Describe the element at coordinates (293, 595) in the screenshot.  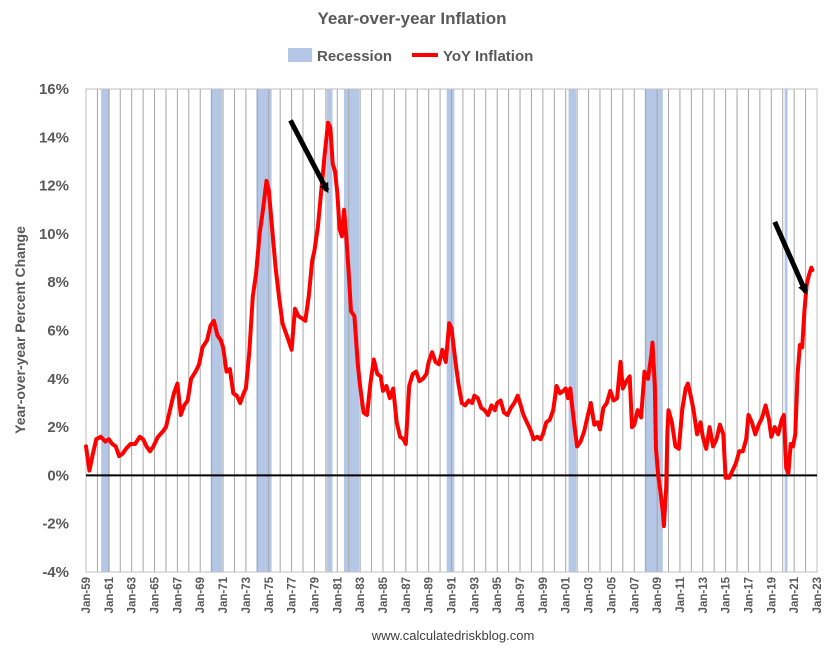
I see `x-tick-label: Jan-77` at that location.